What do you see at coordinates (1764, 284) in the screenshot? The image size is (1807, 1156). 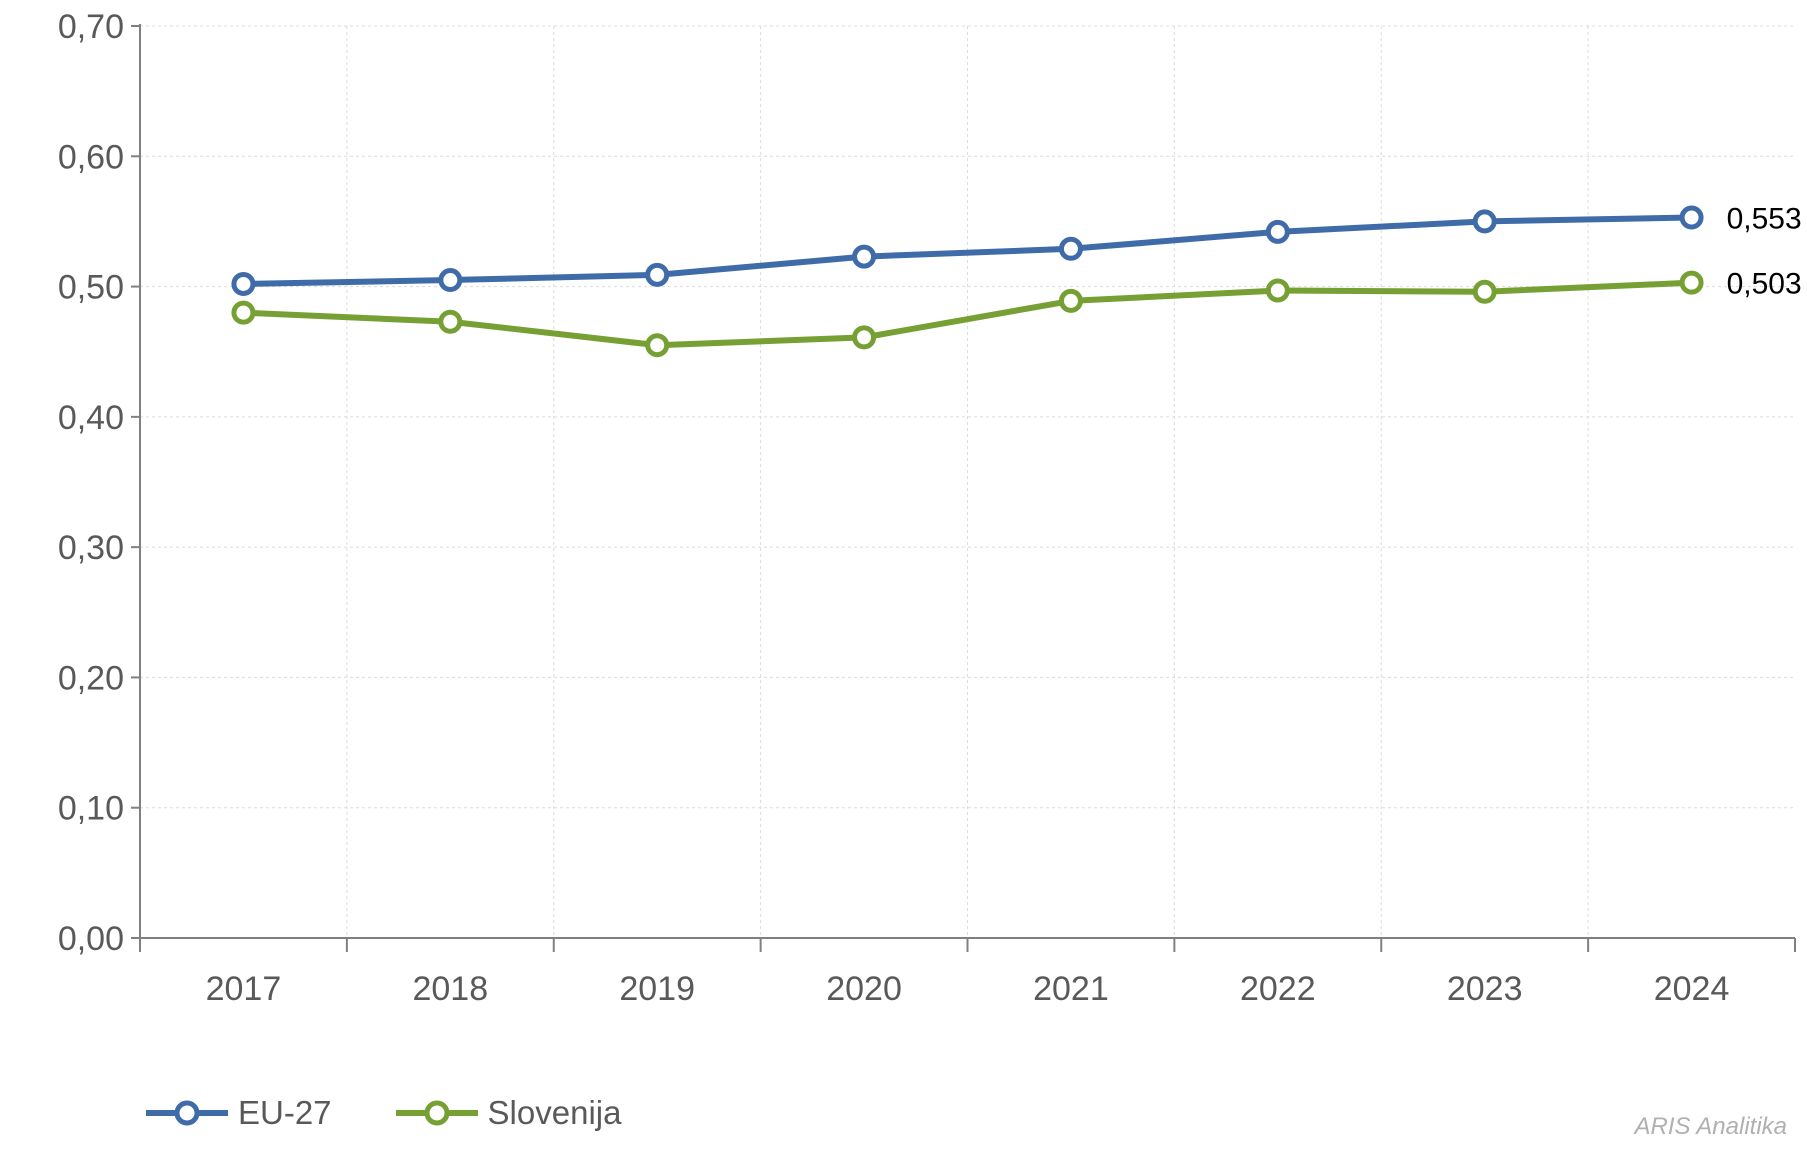 I see `data-label: 0,503` at bounding box center [1764, 284].